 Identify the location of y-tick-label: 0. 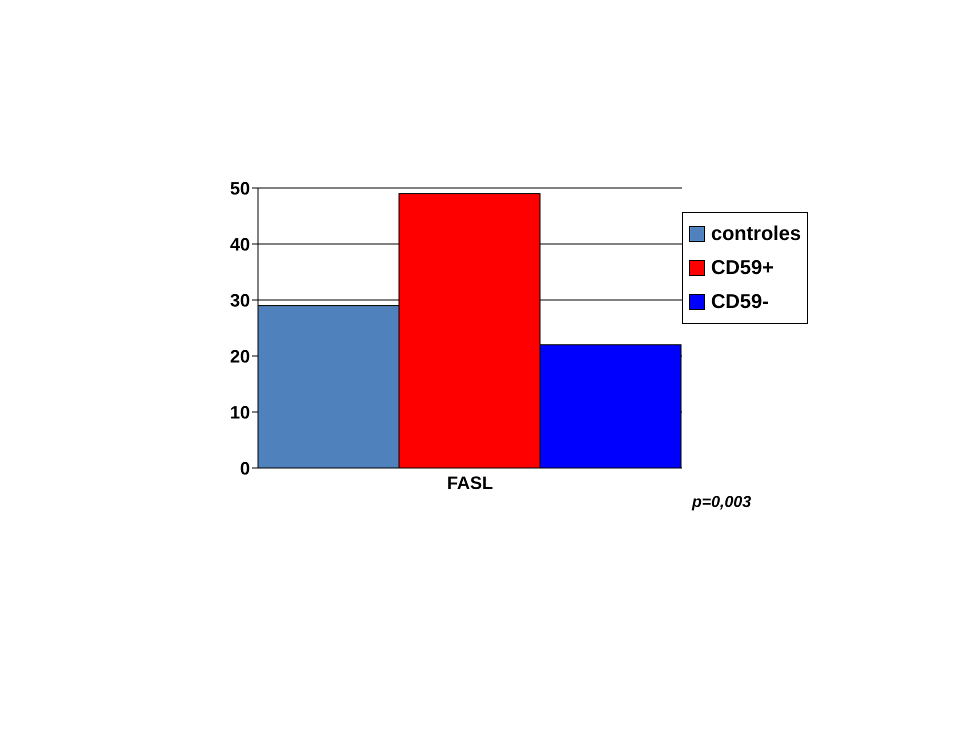
(245, 468).